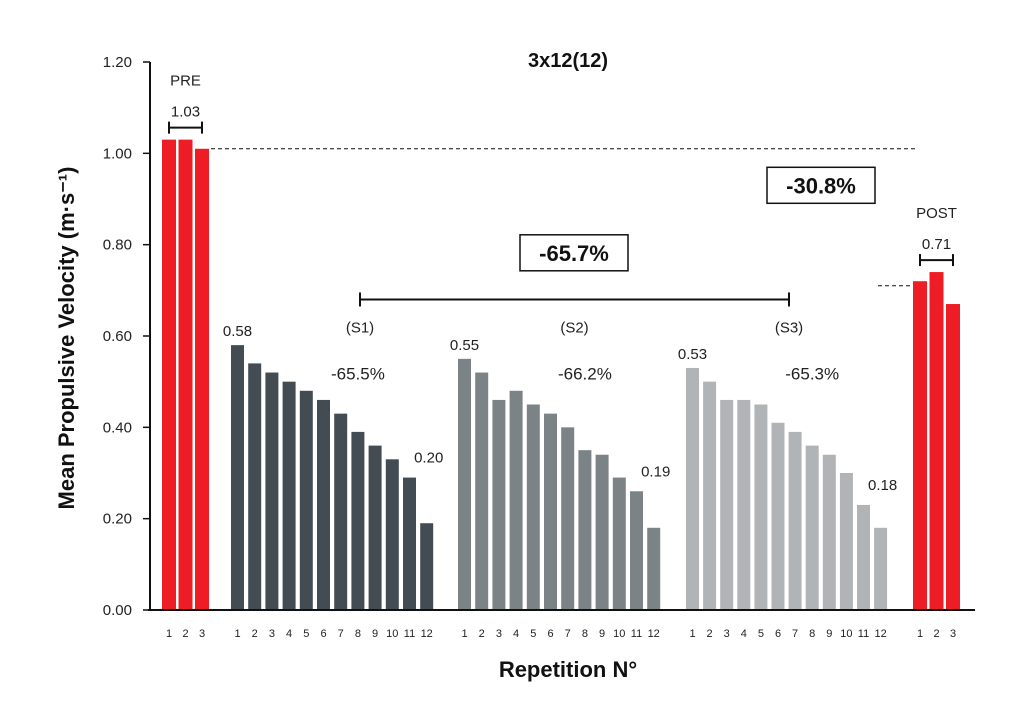 This screenshot has height=724, width=1024. What do you see at coordinates (117, 336) in the screenshot?
I see `y-tick-label: 0.60` at bounding box center [117, 336].